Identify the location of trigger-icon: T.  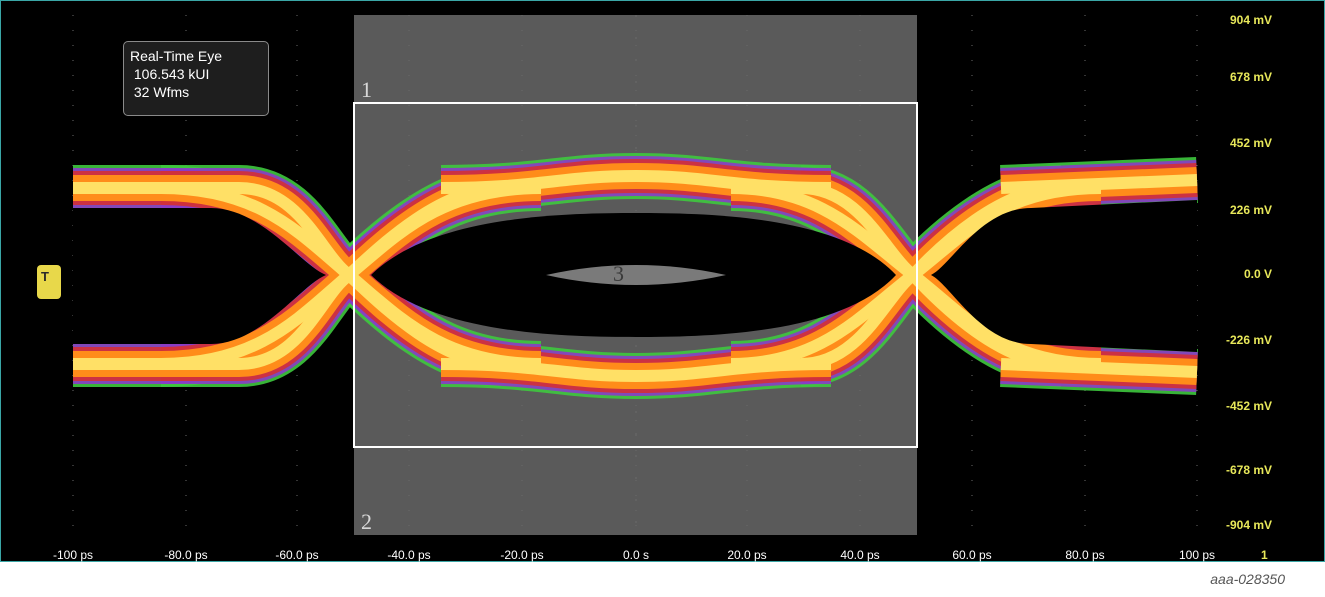
(45, 276).